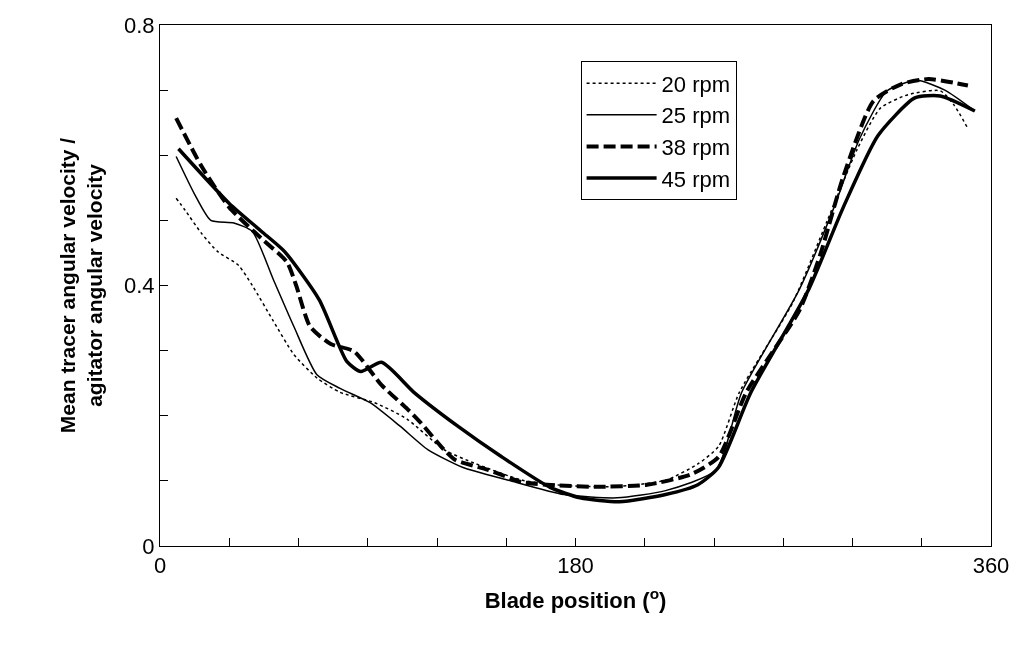 The width and height of the screenshot is (1021, 646). Describe the element at coordinates (696, 84) in the screenshot. I see `legend-label: 20 rpm` at that location.